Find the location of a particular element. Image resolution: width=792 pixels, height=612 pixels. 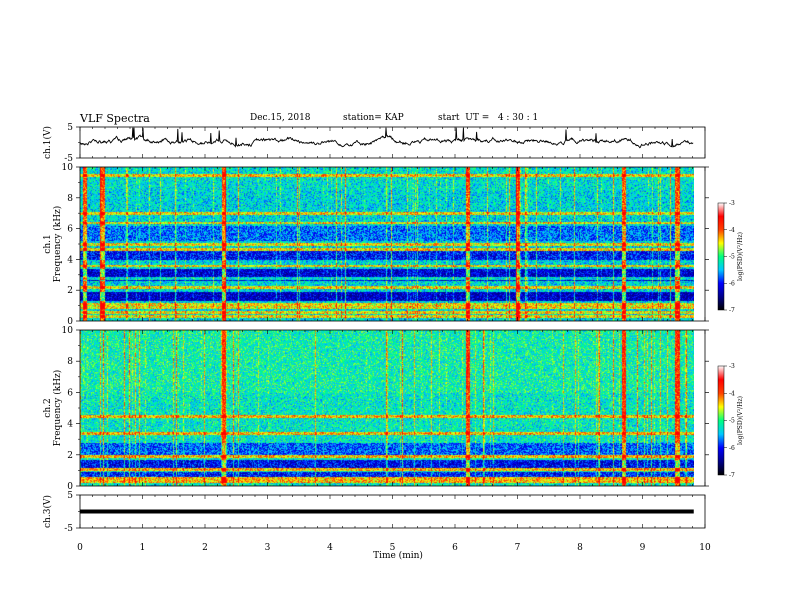

ch1-spectrogram-ylabel-channel: ch.1 is located at coordinates (48, 243).